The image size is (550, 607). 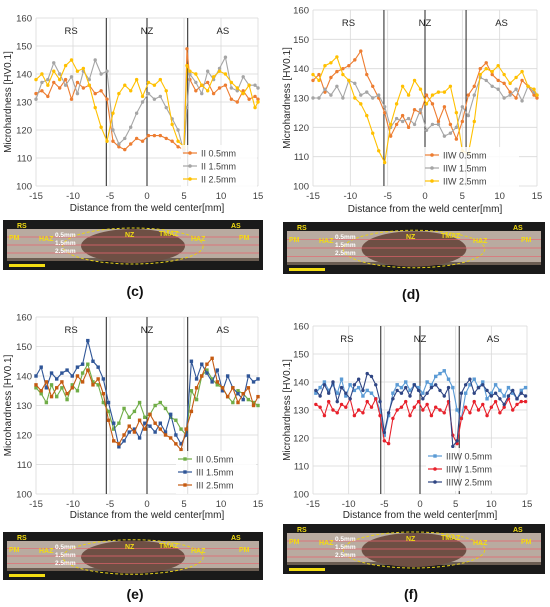 What do you see at coordinates (223, 330) in the screenshot?
I see `zone-label-as: AS` at bounding box center [223, 330].